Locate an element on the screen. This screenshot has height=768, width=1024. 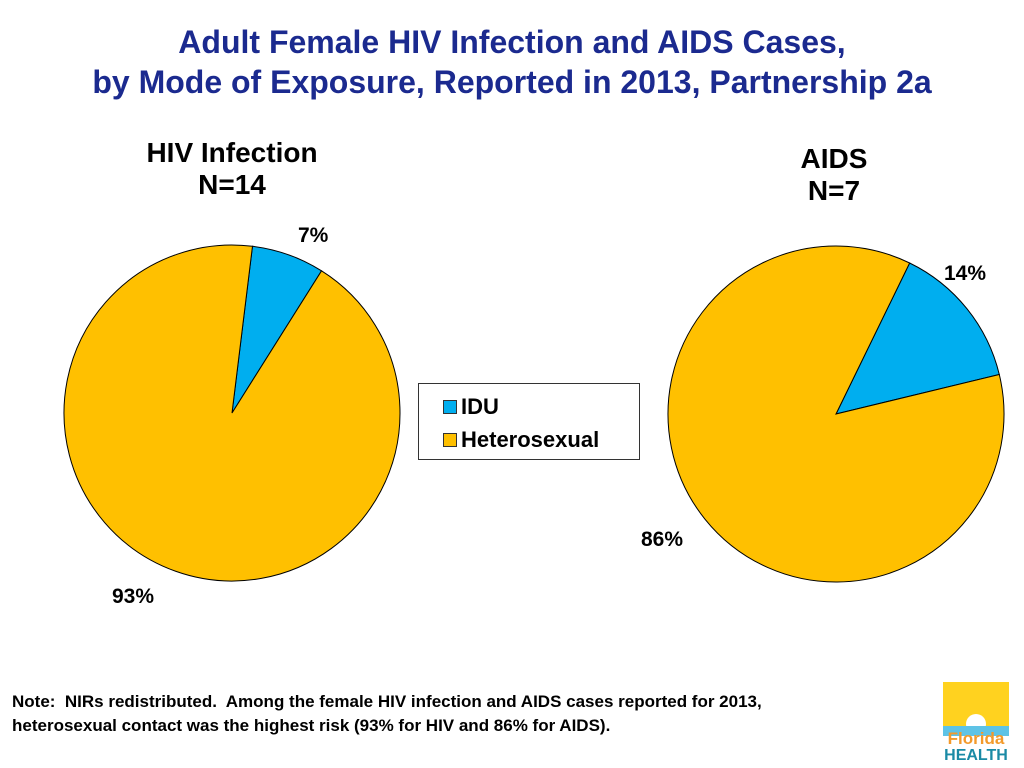
pie-1-slice-idu is located at coordinates (917, 338).